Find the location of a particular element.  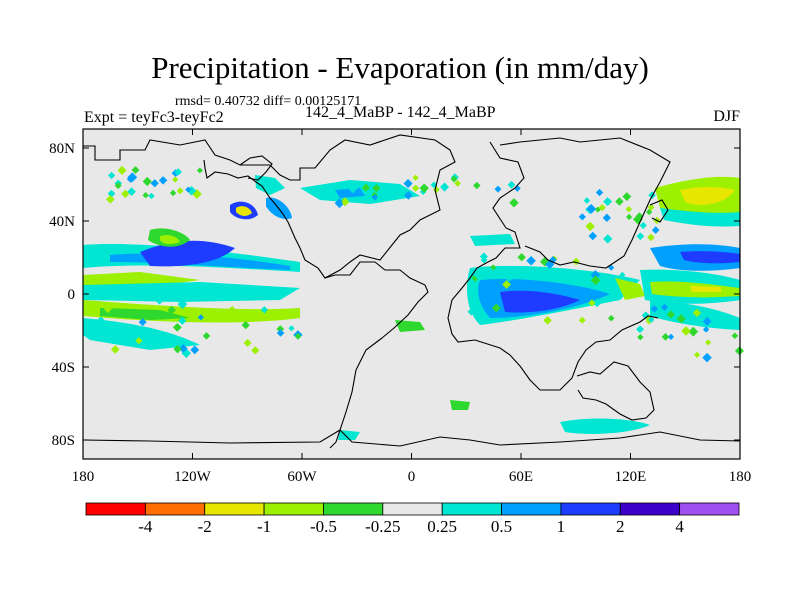

coastline-europe-africa is located at coordinates (553, 266).